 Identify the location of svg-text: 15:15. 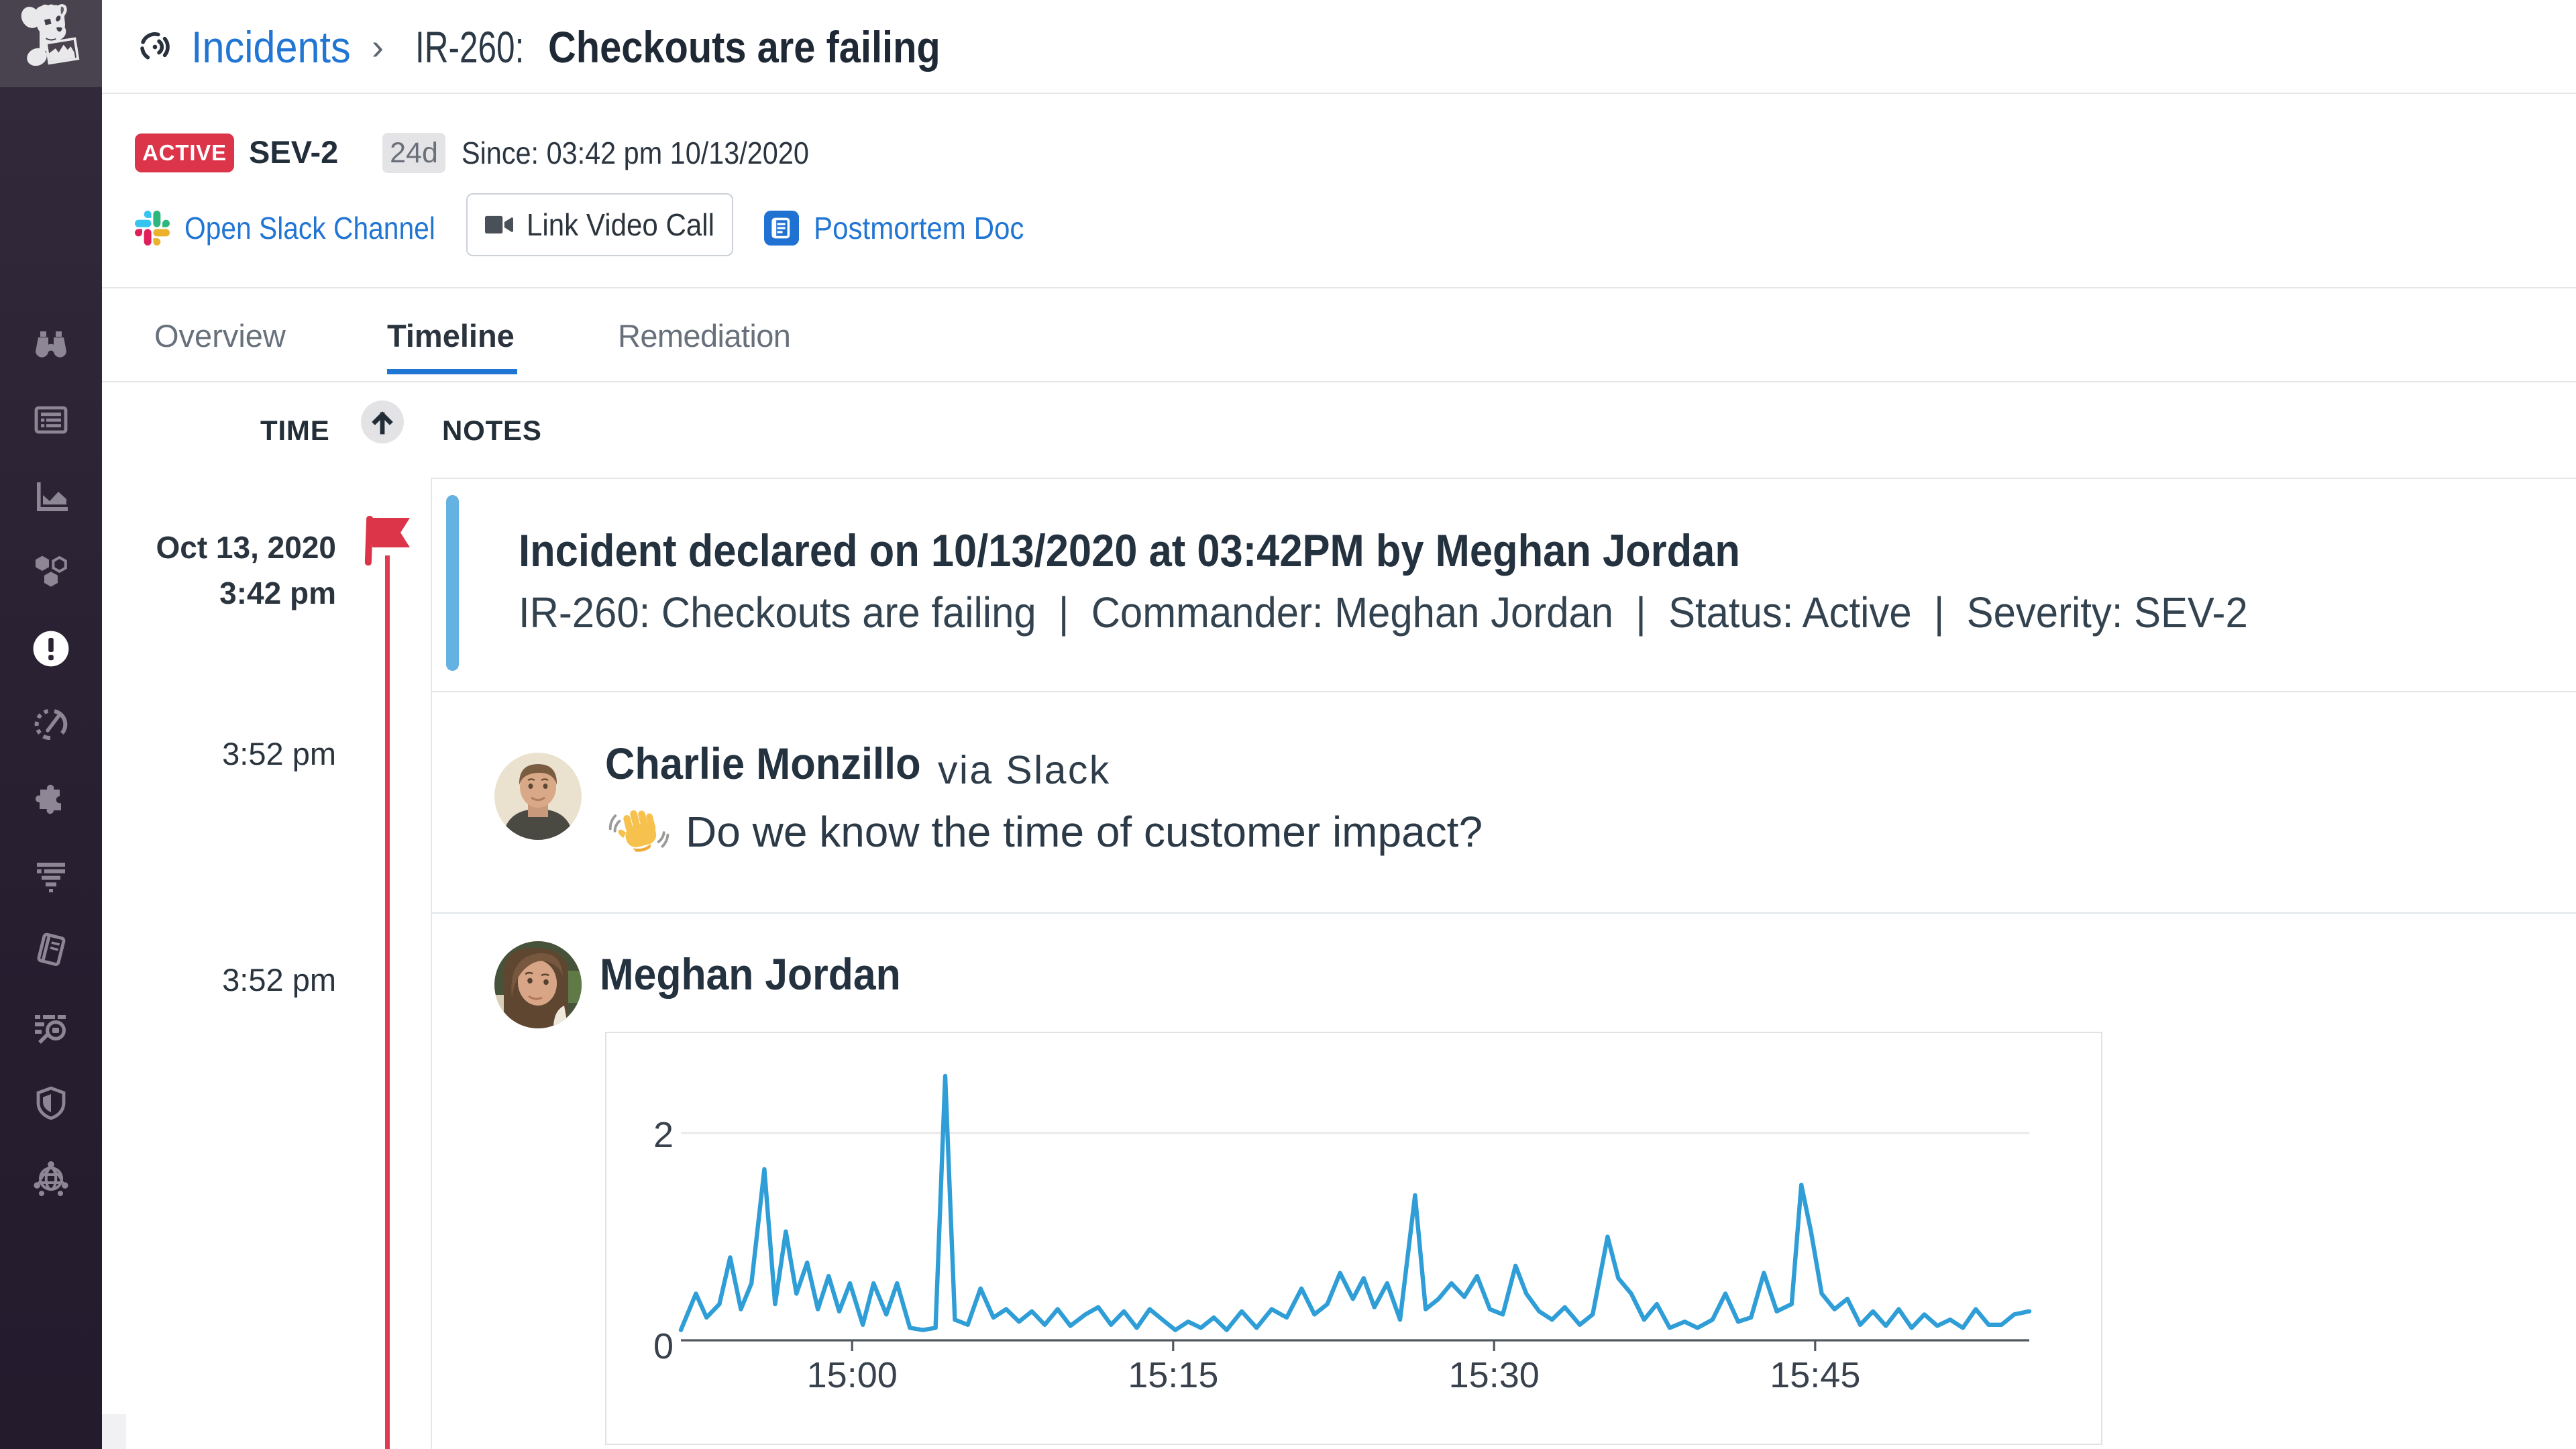
(1173, 1375).